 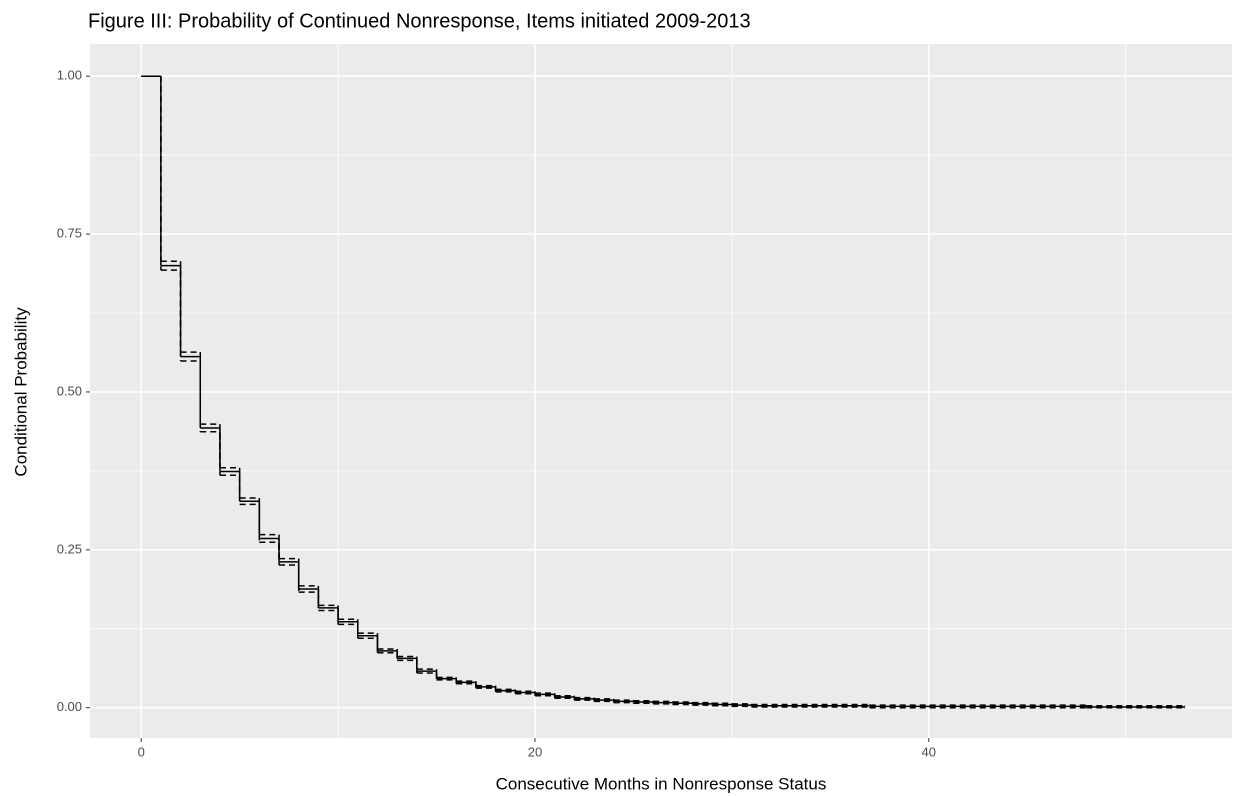 What do you see at coordinates (661, 783) in the screenshot?
I see `x-axis-label: Consecutive Months in Nonresponse Status` at bounding box center [661, 783].